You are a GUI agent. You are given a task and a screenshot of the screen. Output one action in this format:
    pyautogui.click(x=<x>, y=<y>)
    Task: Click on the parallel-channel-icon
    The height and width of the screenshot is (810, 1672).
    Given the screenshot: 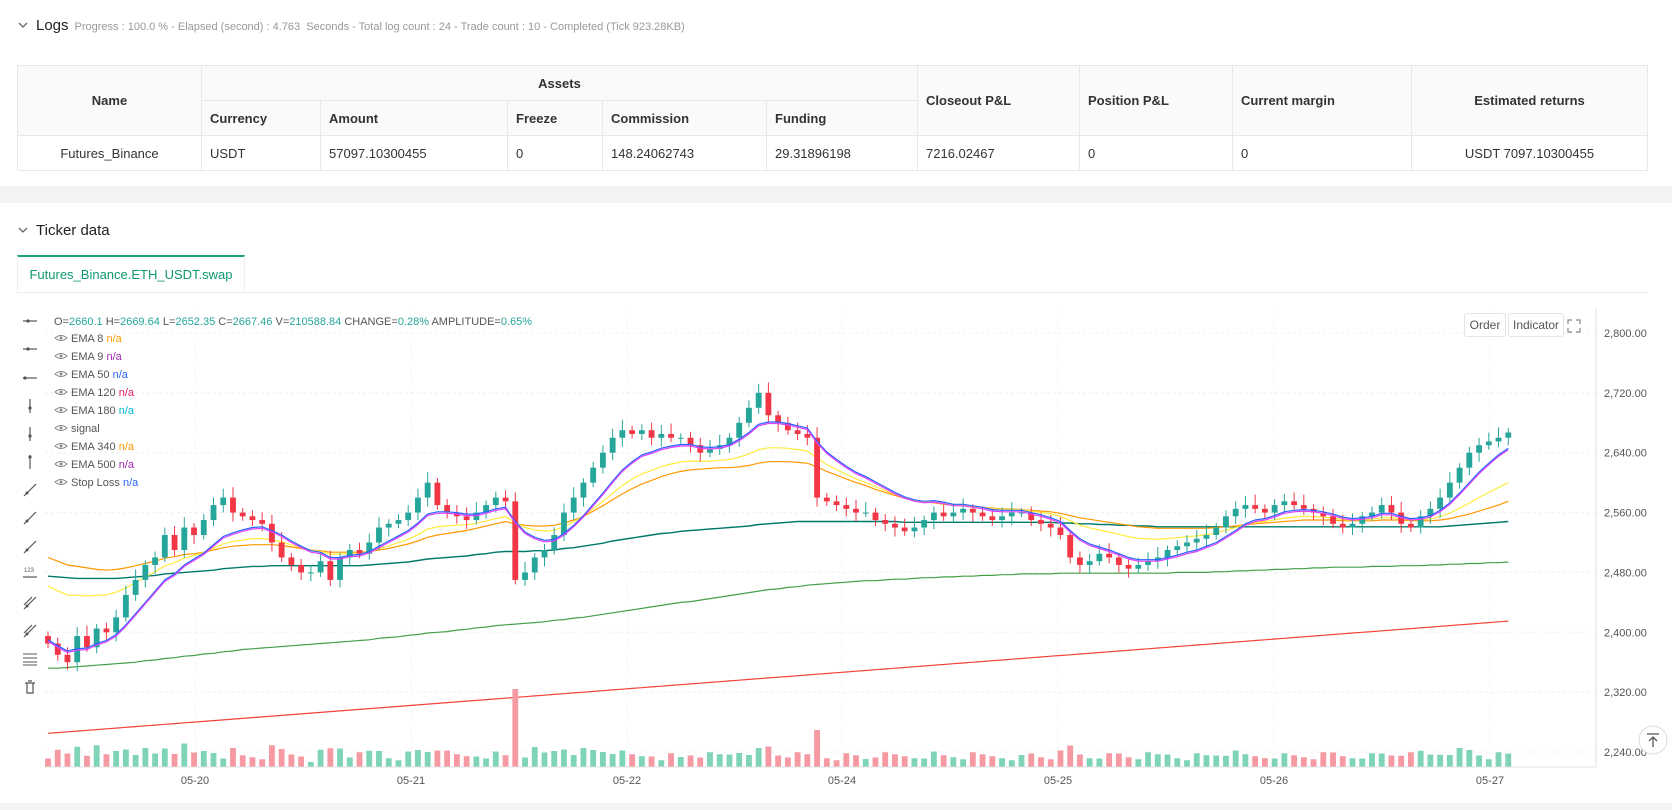 What is the action you would take?
    pyautogui.click(x=30, y=603)
    